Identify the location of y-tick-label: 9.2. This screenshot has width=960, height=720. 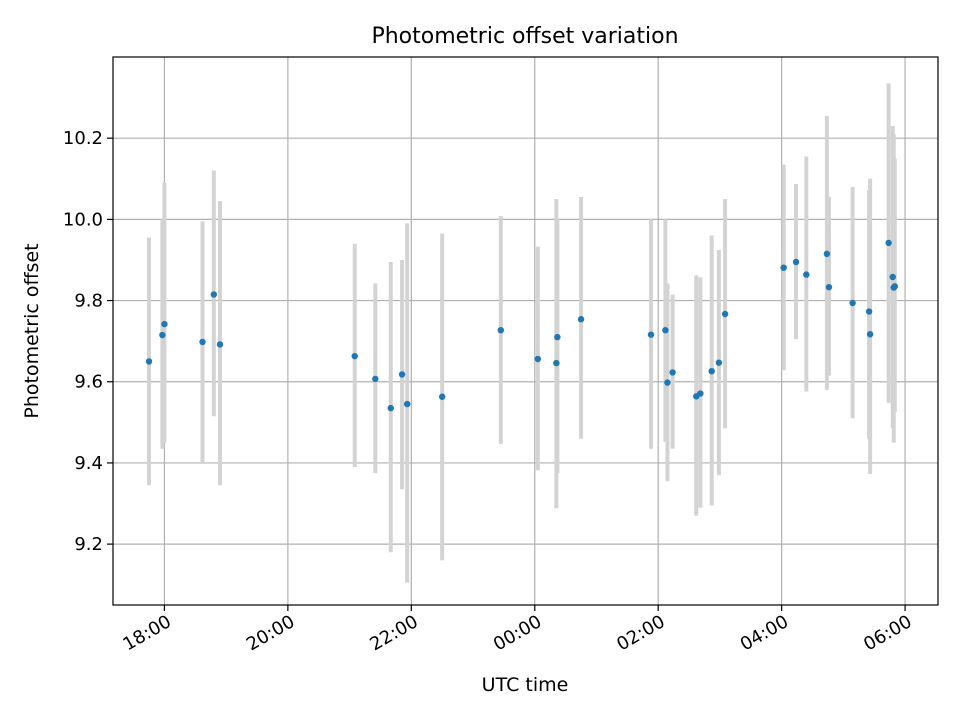
(88, 544).